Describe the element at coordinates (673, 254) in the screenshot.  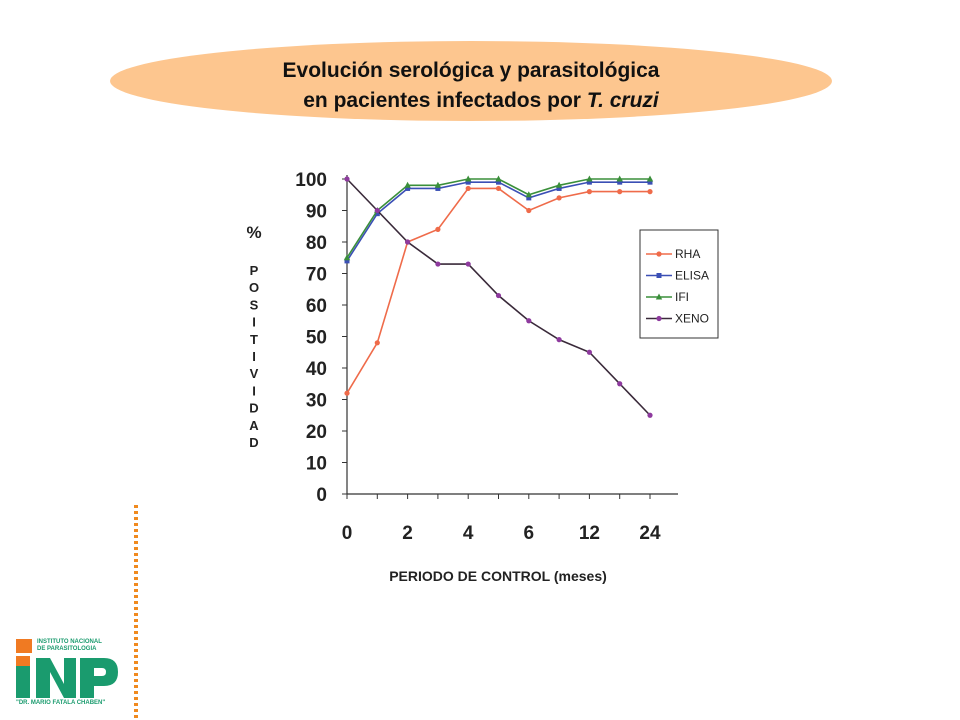
I see `legend-item-rha: RHA` at that location.